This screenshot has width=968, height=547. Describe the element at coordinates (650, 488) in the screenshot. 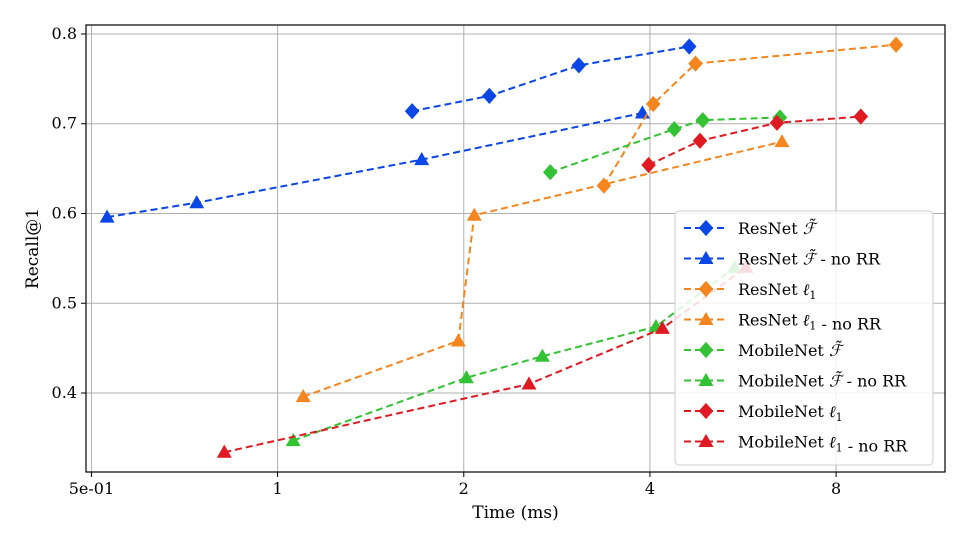

I see `x-tick-label: 4` at that location.